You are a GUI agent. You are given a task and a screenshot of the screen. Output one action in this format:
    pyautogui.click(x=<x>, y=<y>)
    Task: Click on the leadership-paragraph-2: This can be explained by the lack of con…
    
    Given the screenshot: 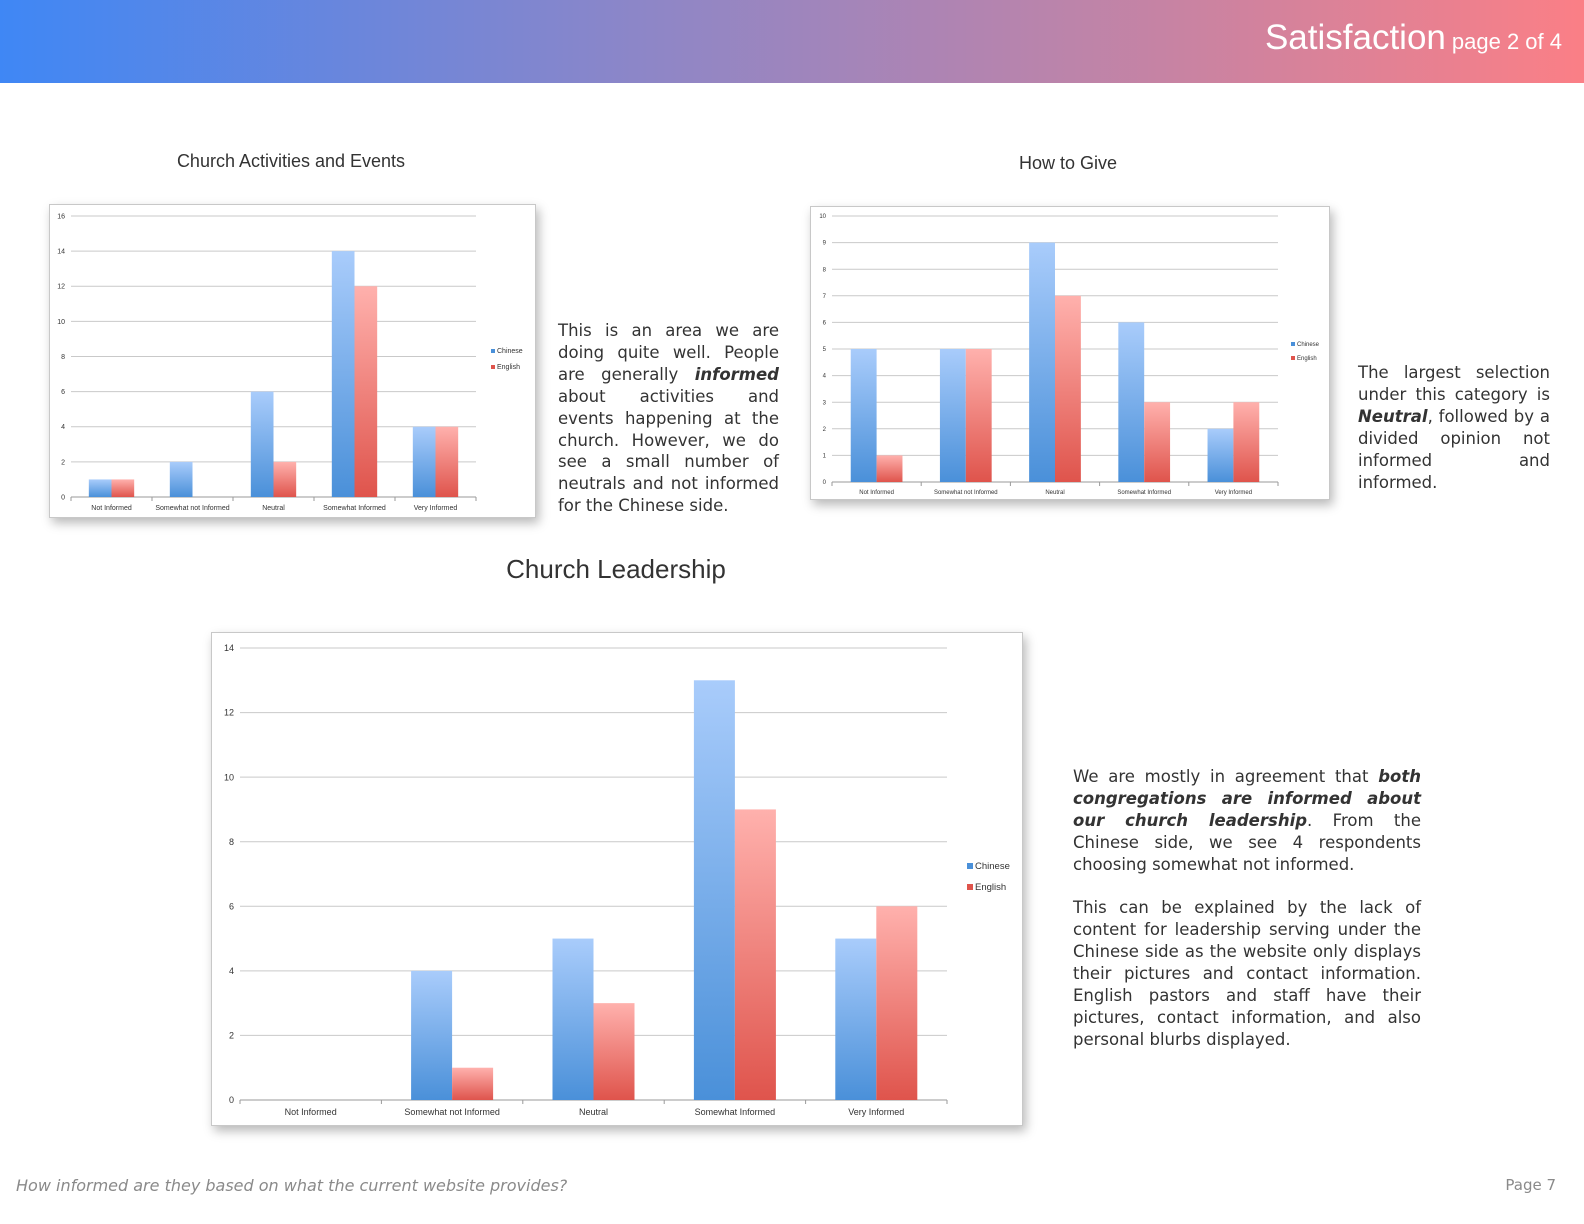 What is the action you would take?
    pyautogui.click(x=1247, y=973)
    